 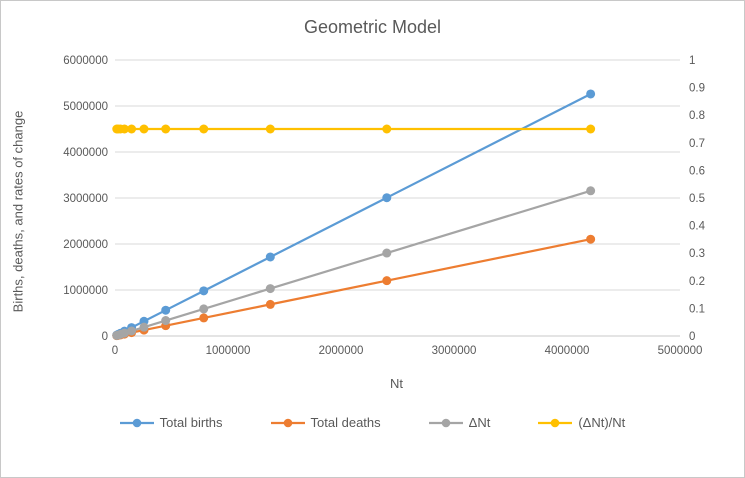 I want to click on legend-item-total-deaths: Total deaths, so click(x=325, y=422).